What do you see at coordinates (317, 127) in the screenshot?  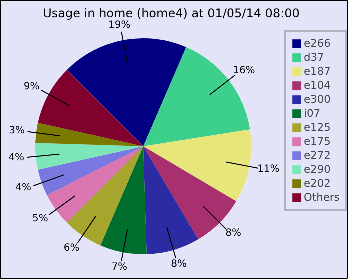 I see `legend-label: e125` at bounding box center [317, 127].